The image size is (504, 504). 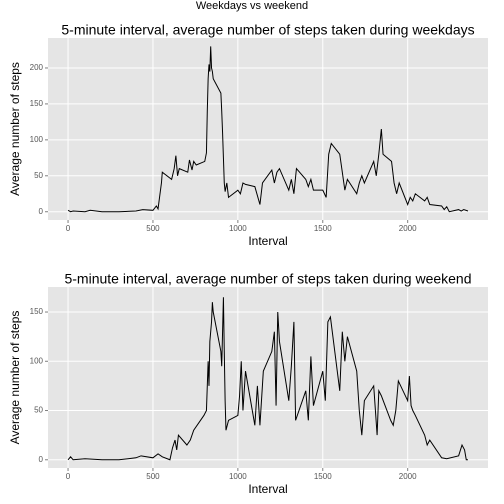 What do you see at coordinates (252, 6) in the screenshot?
I see `figure-title: Weekdays vs weekend` at bounding box center [252, 6].